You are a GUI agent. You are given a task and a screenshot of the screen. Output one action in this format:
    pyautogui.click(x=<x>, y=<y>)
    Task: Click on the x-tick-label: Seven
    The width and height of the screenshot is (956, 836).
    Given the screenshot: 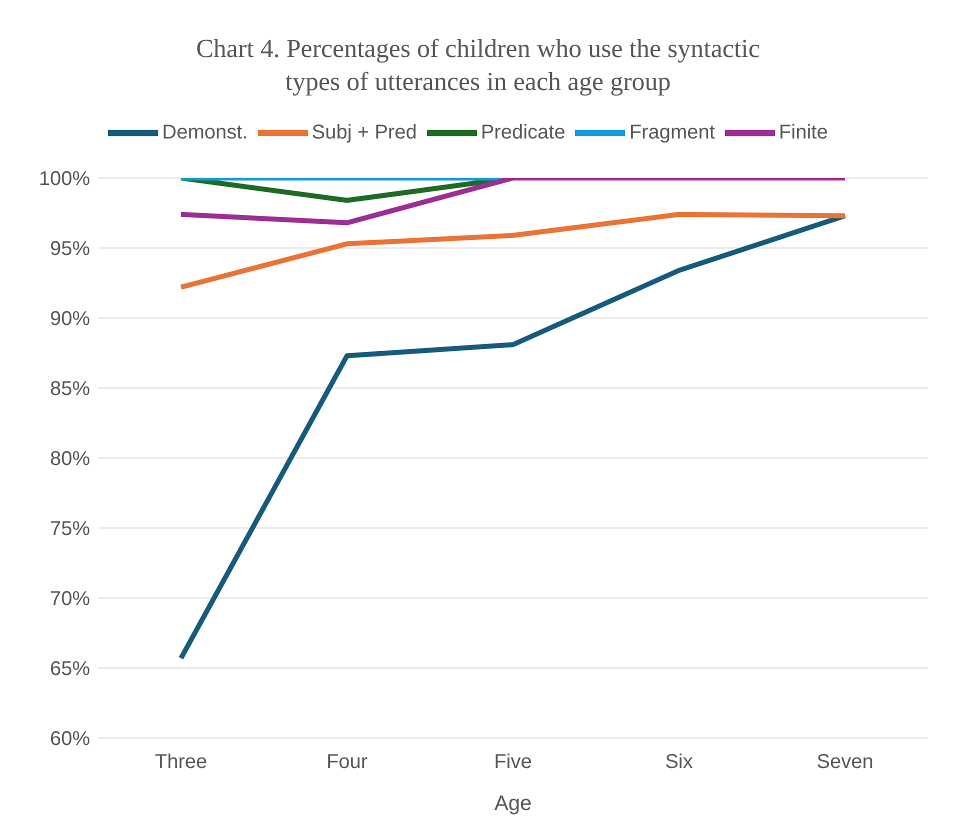 What is the action you would take?
    pyautogui.click(x=845, y=762)
    